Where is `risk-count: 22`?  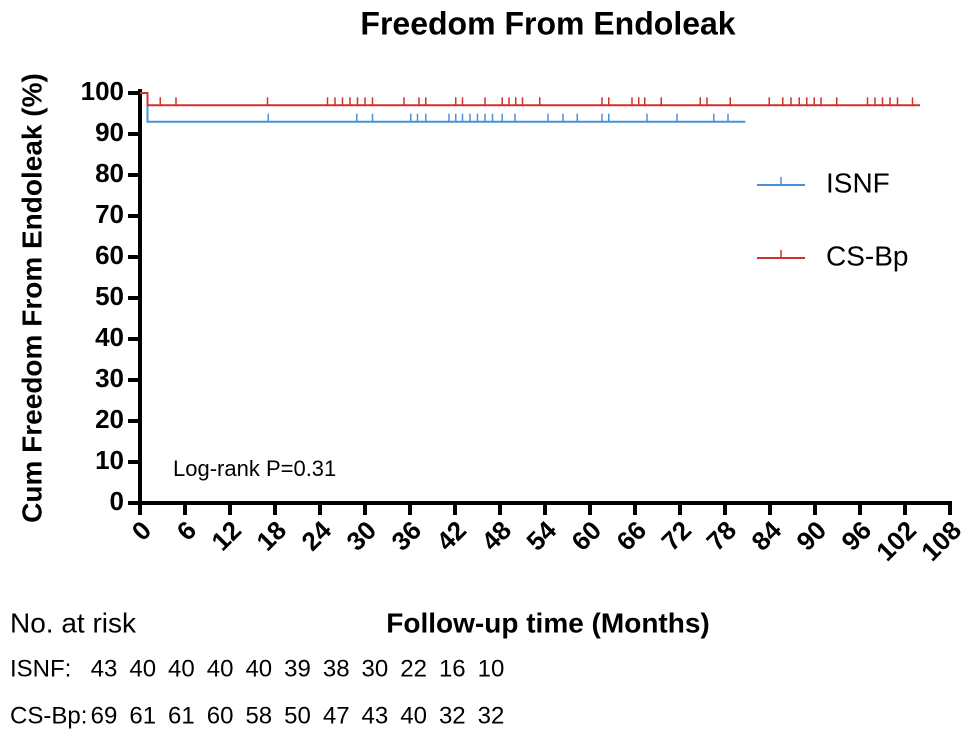
risk-count: 22 is located at coordinates (413, 668).